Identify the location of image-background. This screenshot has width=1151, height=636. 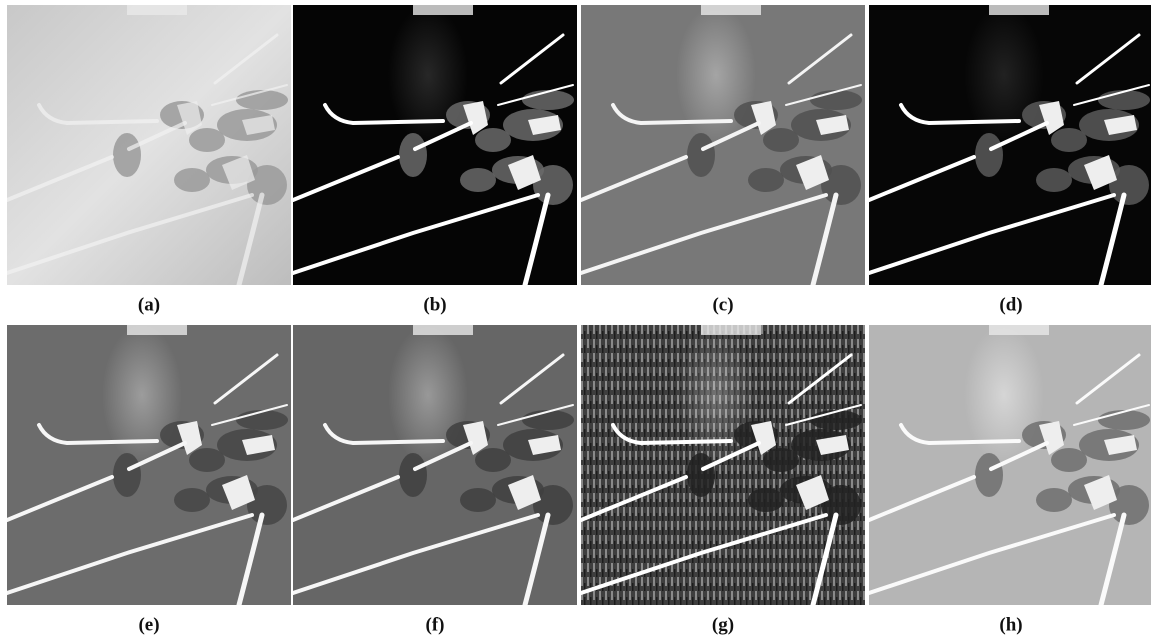
(149, 145).